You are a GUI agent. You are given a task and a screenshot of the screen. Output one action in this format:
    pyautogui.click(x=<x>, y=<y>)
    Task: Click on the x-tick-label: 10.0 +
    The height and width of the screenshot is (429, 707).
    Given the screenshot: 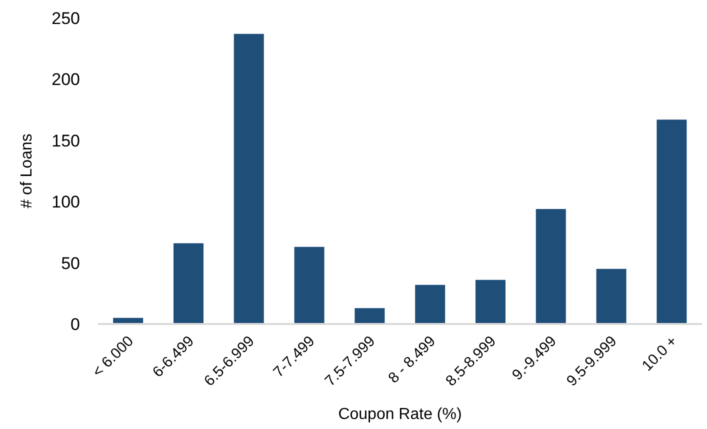 What is the action you would take?
    pyautogui.click(x=659, y=353)
    